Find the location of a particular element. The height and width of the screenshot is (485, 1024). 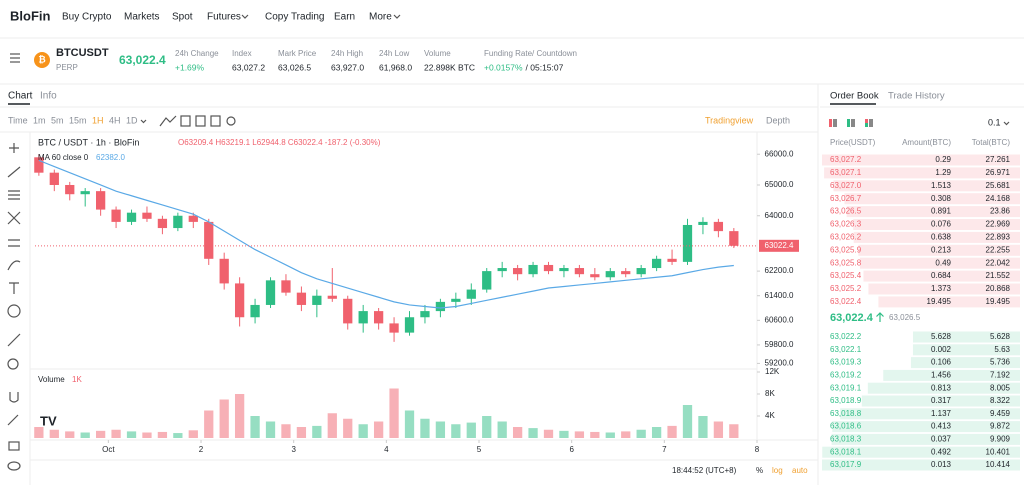

interval: 5m is located at coordinates (57, 120).